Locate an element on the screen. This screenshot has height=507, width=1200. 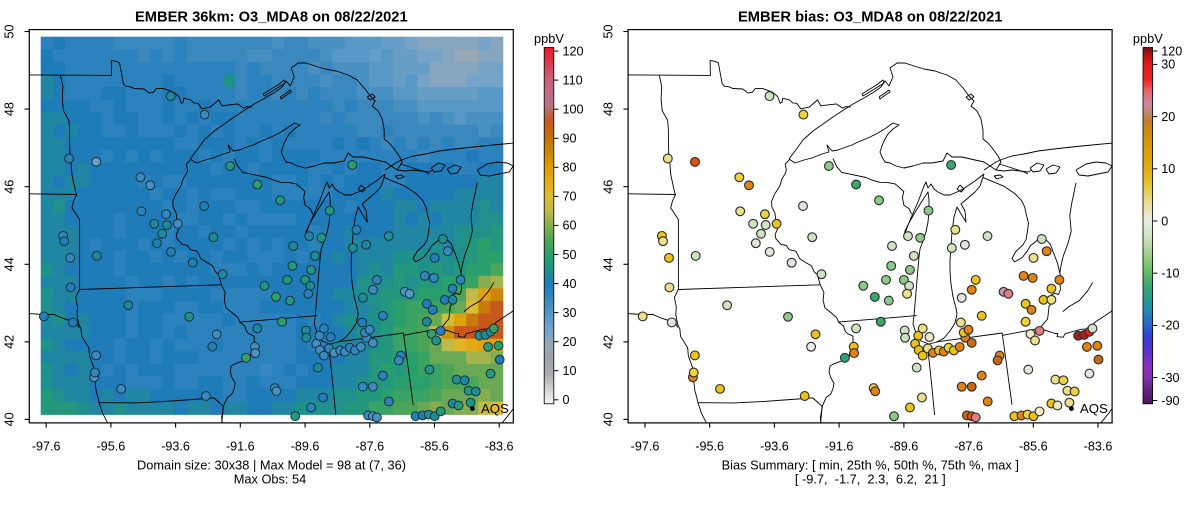
svg-text: 100 is located at coordinates (573, 110).